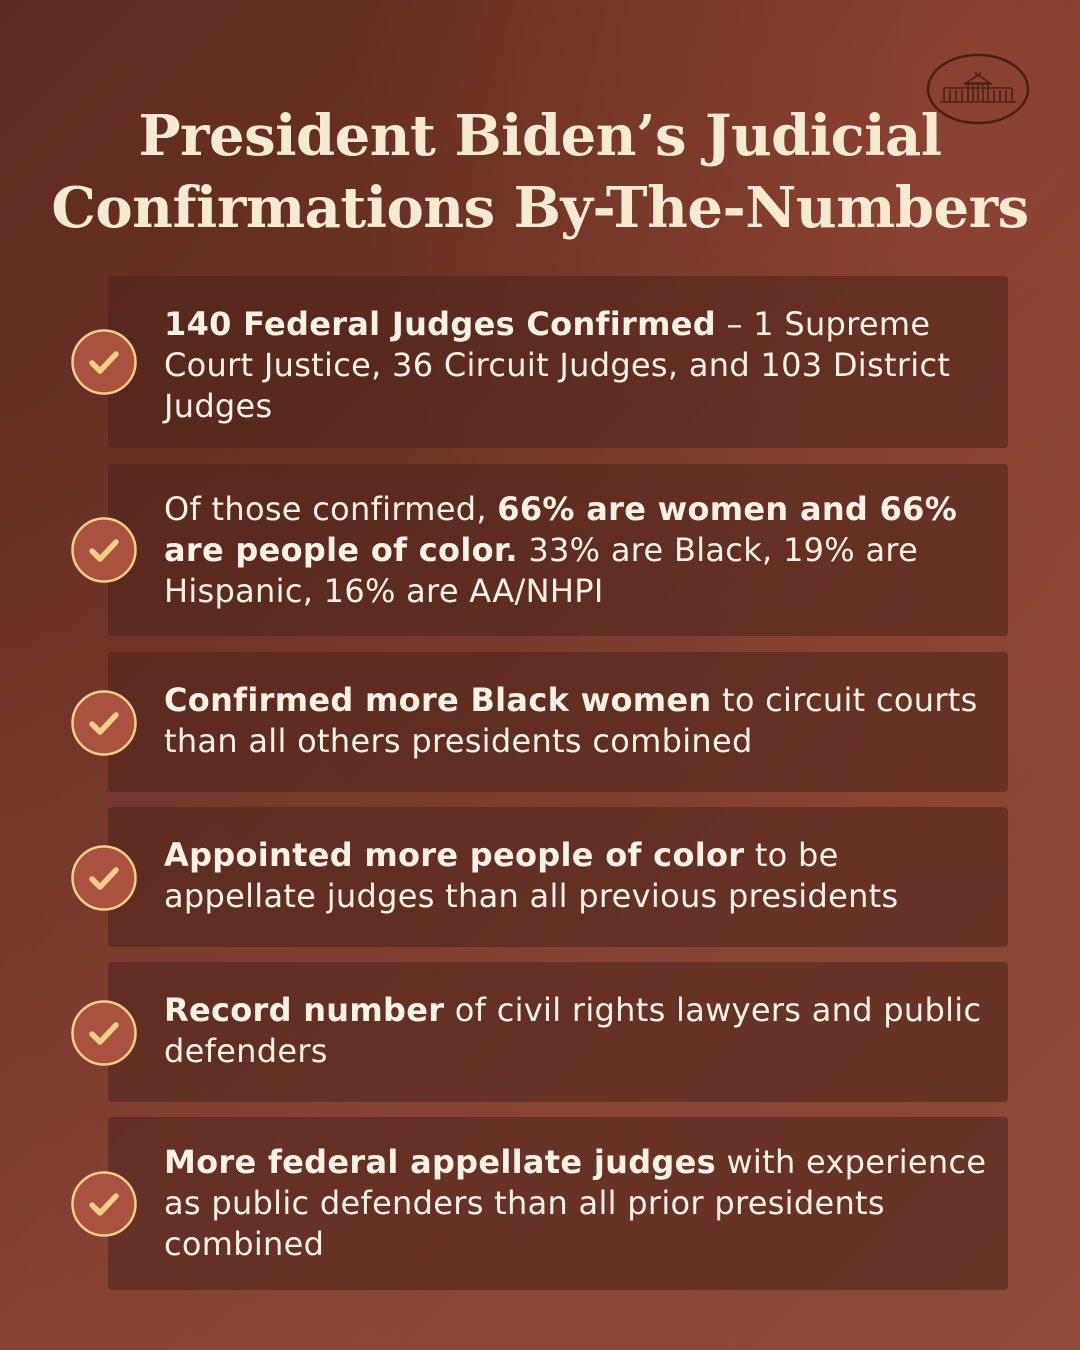 This screenshot has height=1350, width=1080. Describe the element at coordinates (331, 509) in the screenshot. I see `item-lead-text: Of those confirmed,` at that location.